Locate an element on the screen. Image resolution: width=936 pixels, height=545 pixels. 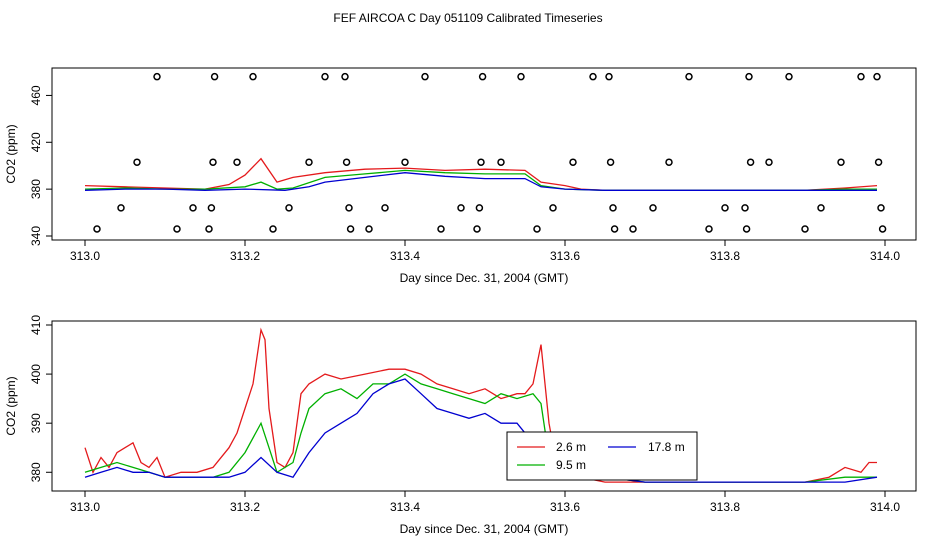
legend-label-2.6m: 2.6 m is located at coordinates (571, 447).